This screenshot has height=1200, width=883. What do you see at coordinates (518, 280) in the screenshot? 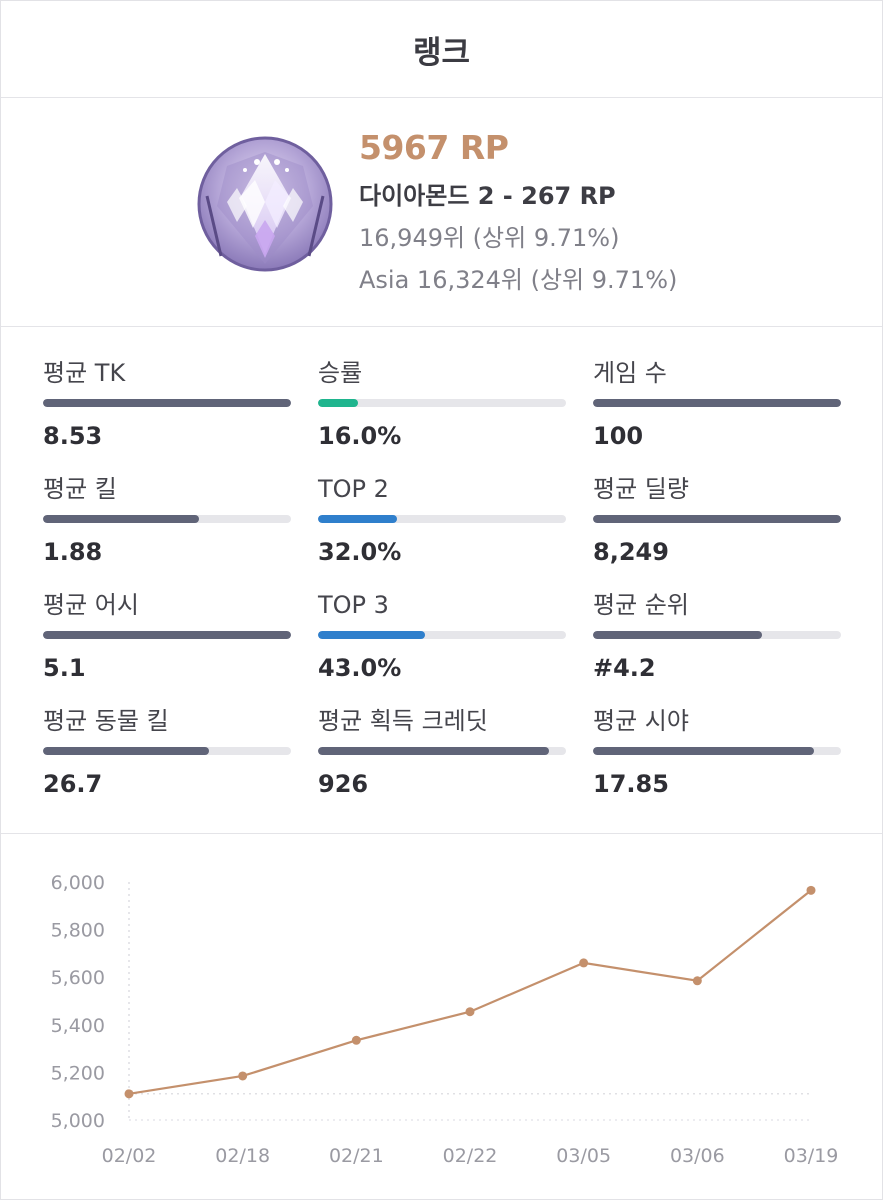
I see `region-rank: Asia 16,324위 (상위 9.71%)` at bounding box center [518, 280].